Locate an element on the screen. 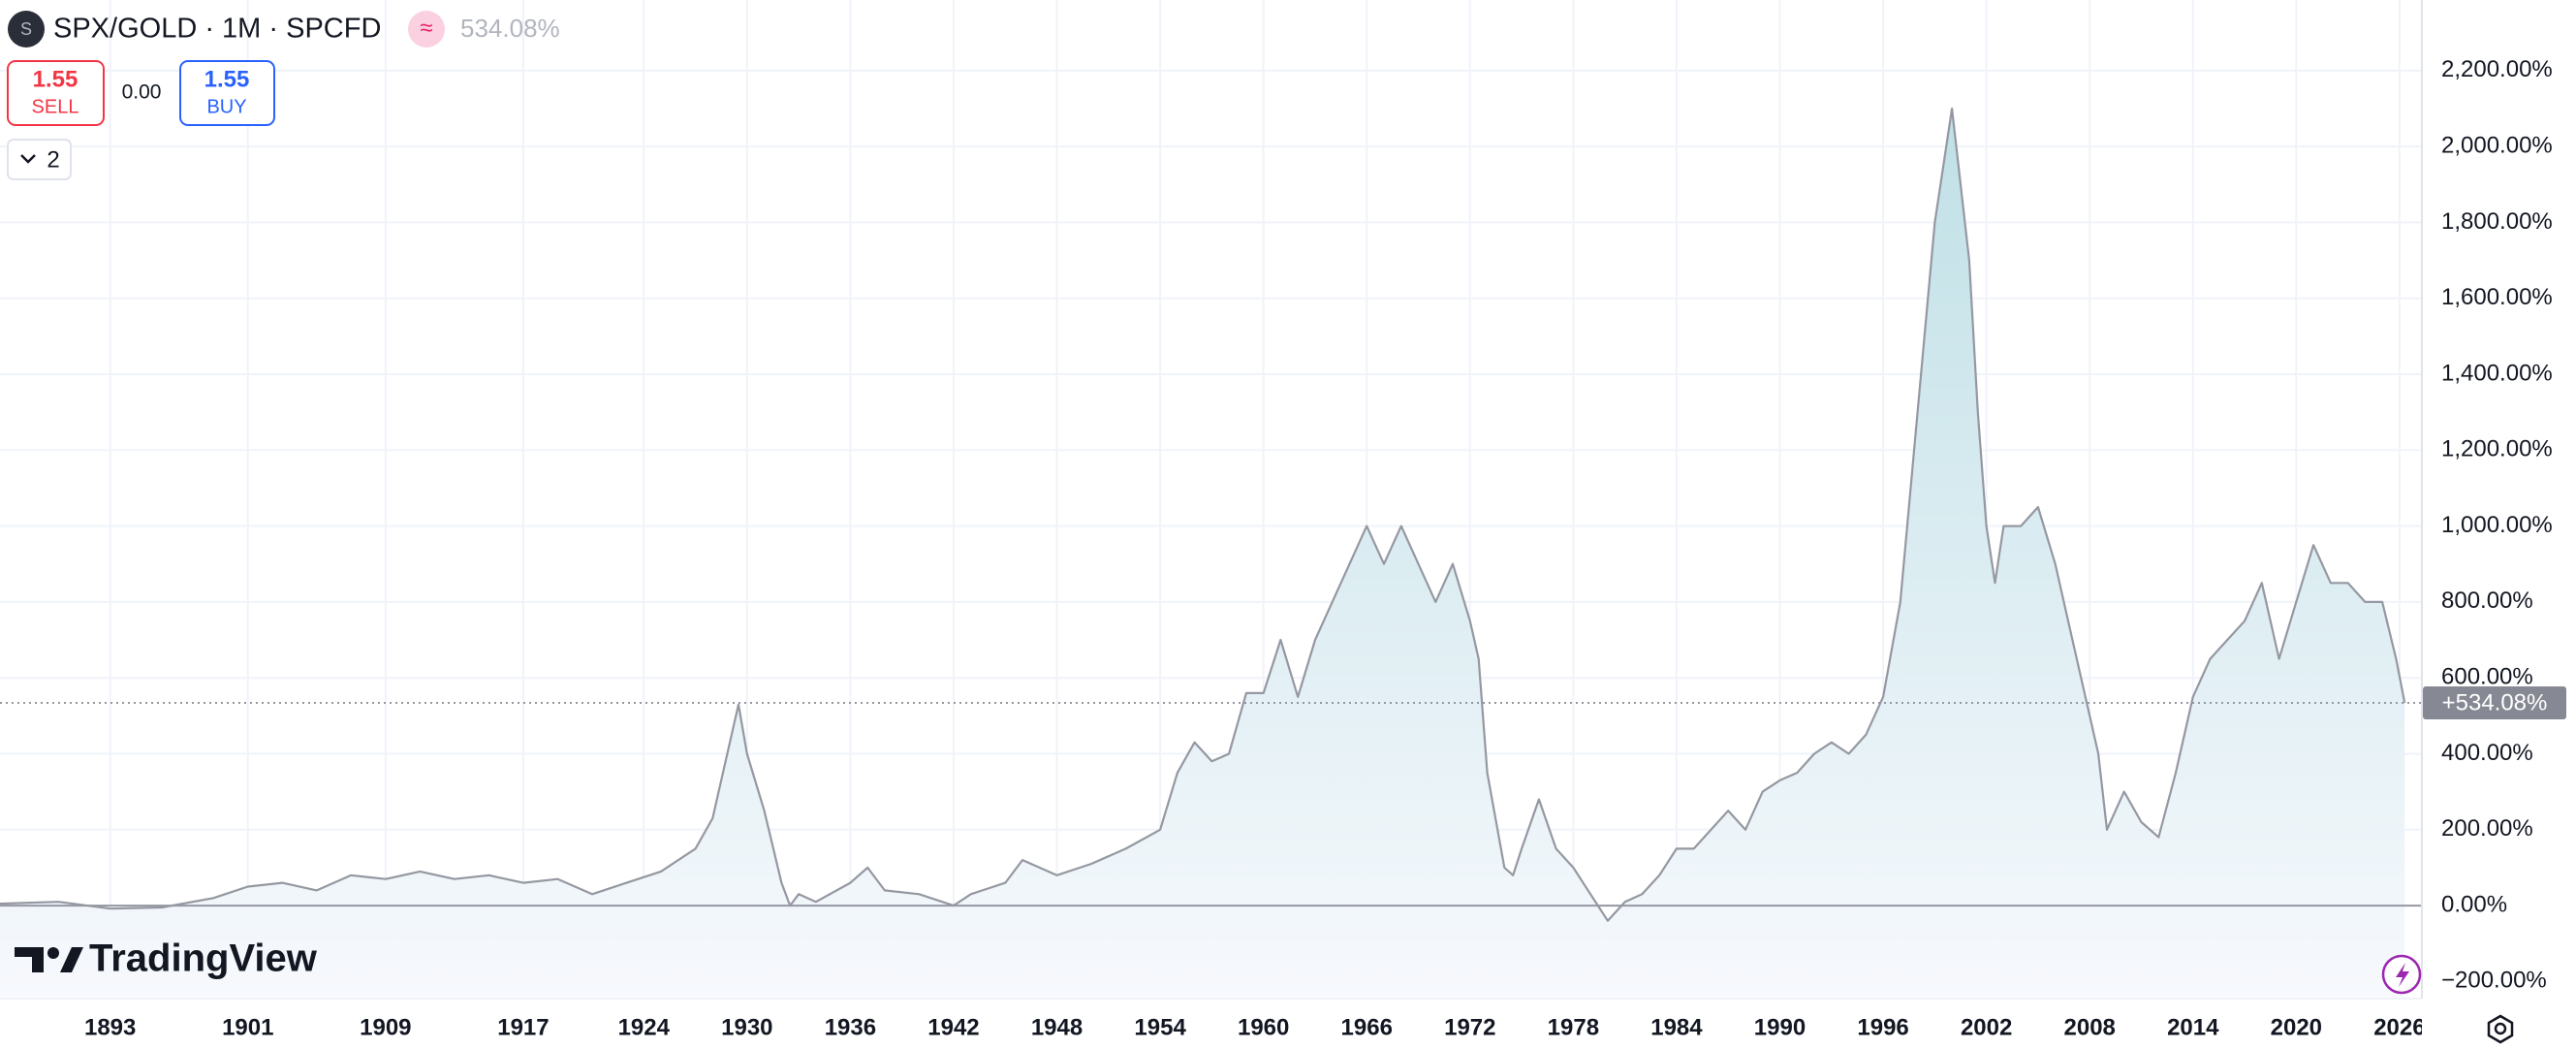 The width and height of the screenshot is (2576, 1049). price-axis-panel is located at coordinates (2499, 524).